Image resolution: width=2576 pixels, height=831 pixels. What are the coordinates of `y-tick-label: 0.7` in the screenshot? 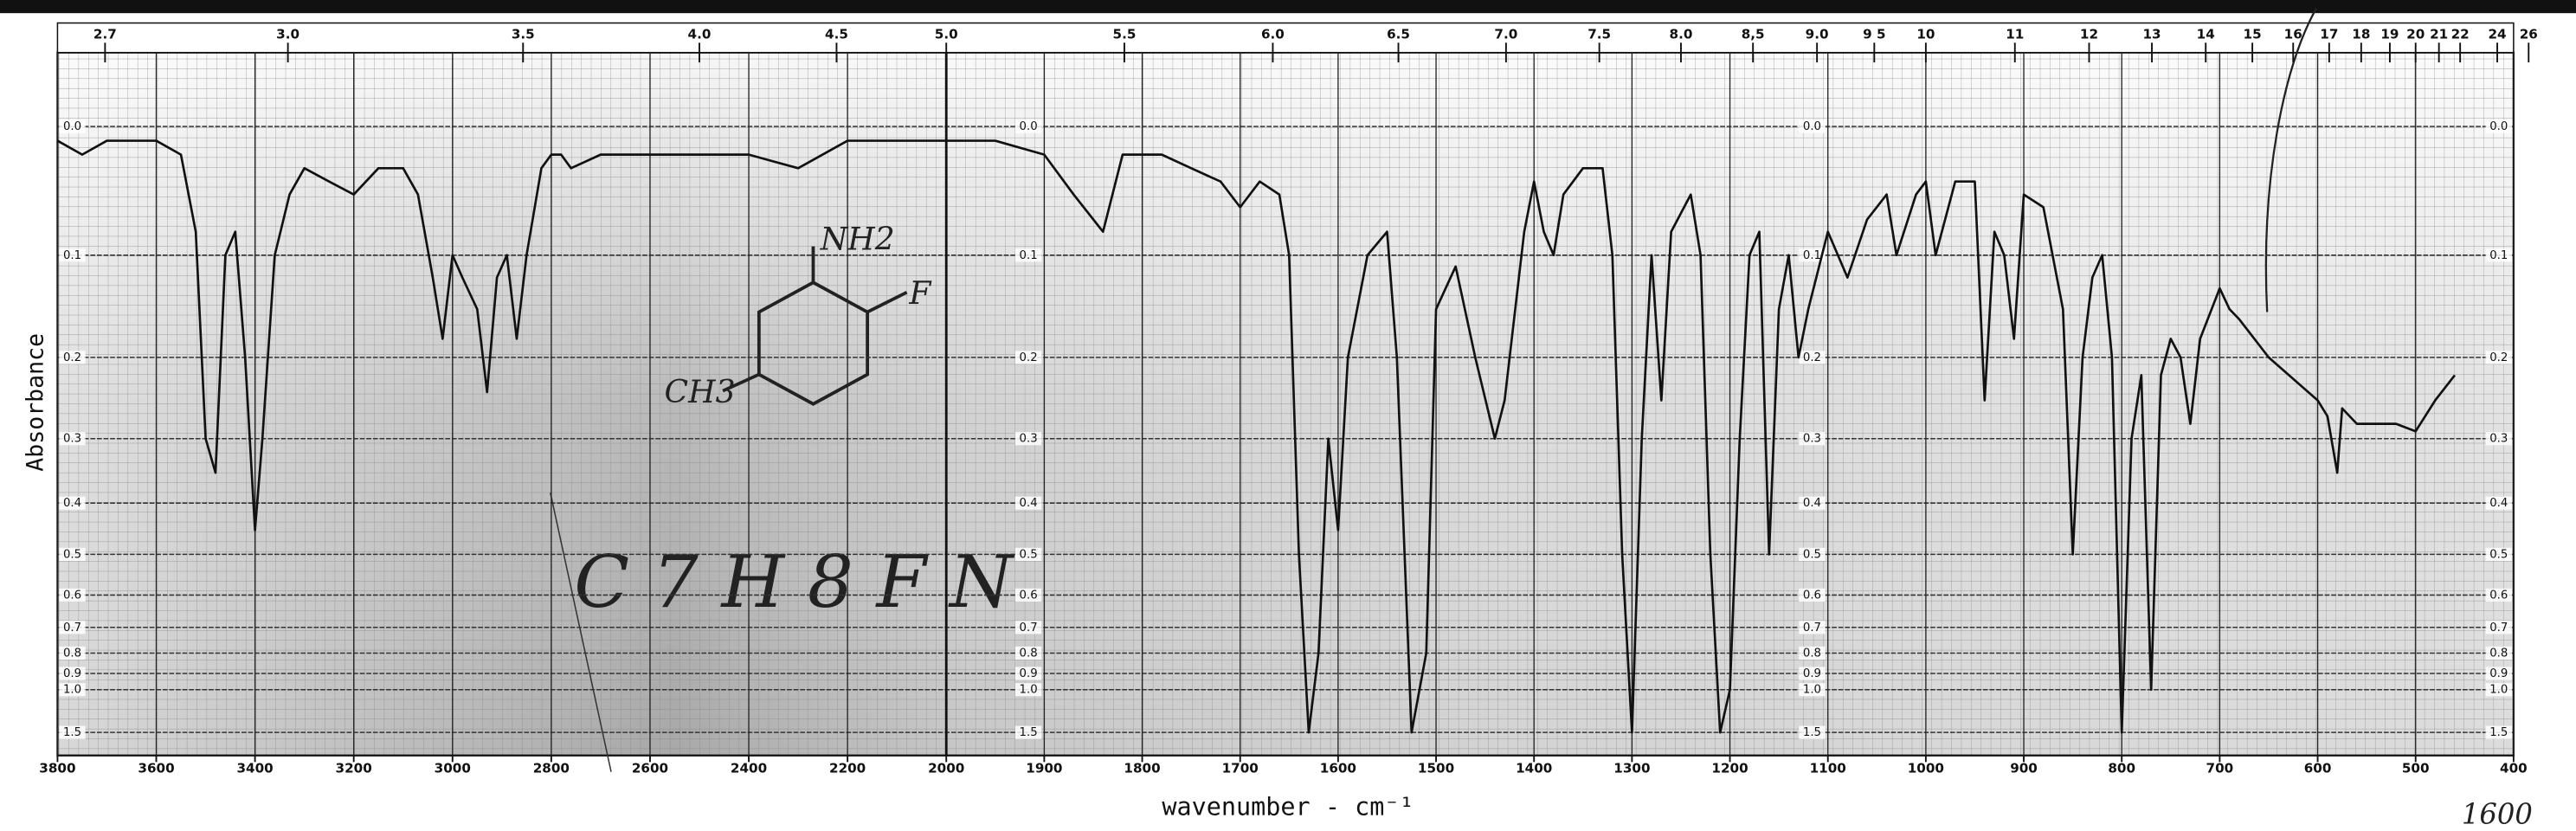 It's located at (1812, 628).